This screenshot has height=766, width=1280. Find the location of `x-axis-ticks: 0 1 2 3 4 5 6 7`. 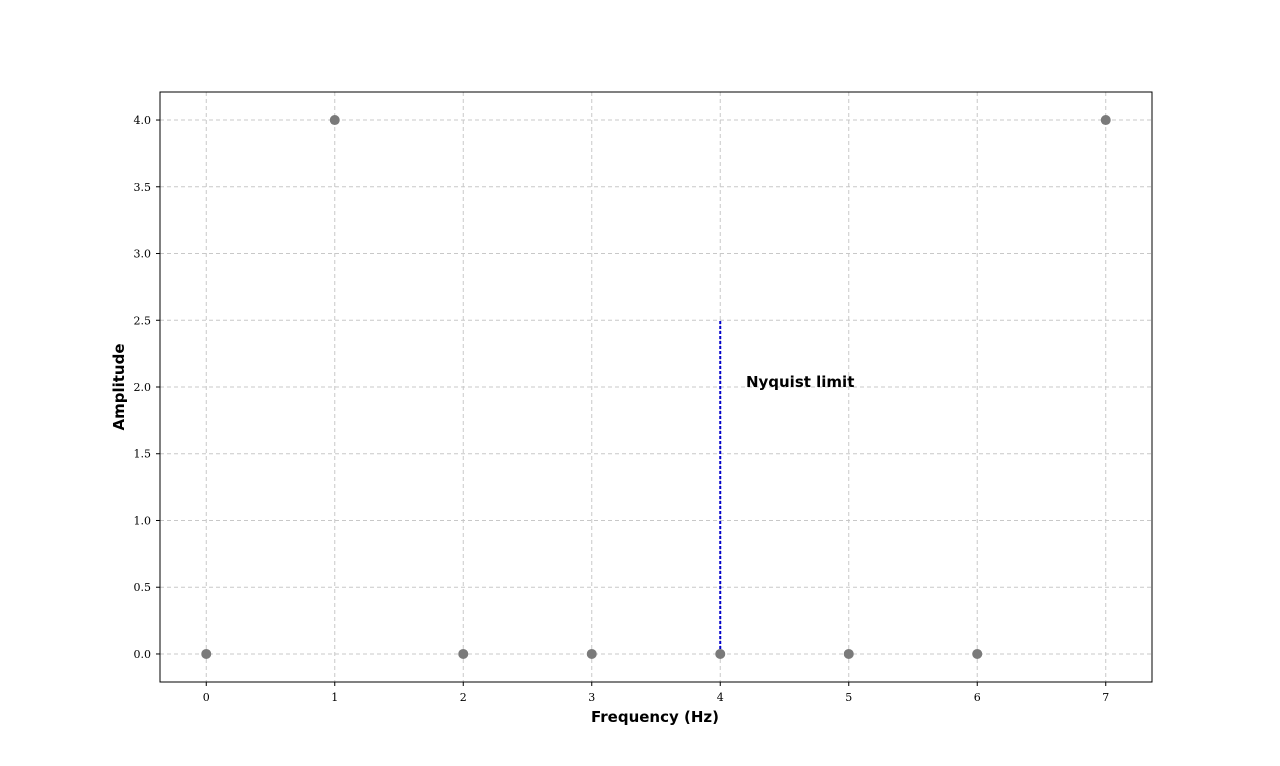

x-axis-ticks: 0 1 2 3 4 5 6 7 is located at coordinates (656, 693).